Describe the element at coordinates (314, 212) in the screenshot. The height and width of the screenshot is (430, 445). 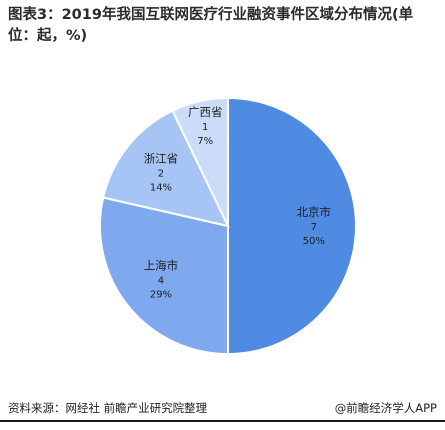
I see `slice-name-label: 北京市` at that location.